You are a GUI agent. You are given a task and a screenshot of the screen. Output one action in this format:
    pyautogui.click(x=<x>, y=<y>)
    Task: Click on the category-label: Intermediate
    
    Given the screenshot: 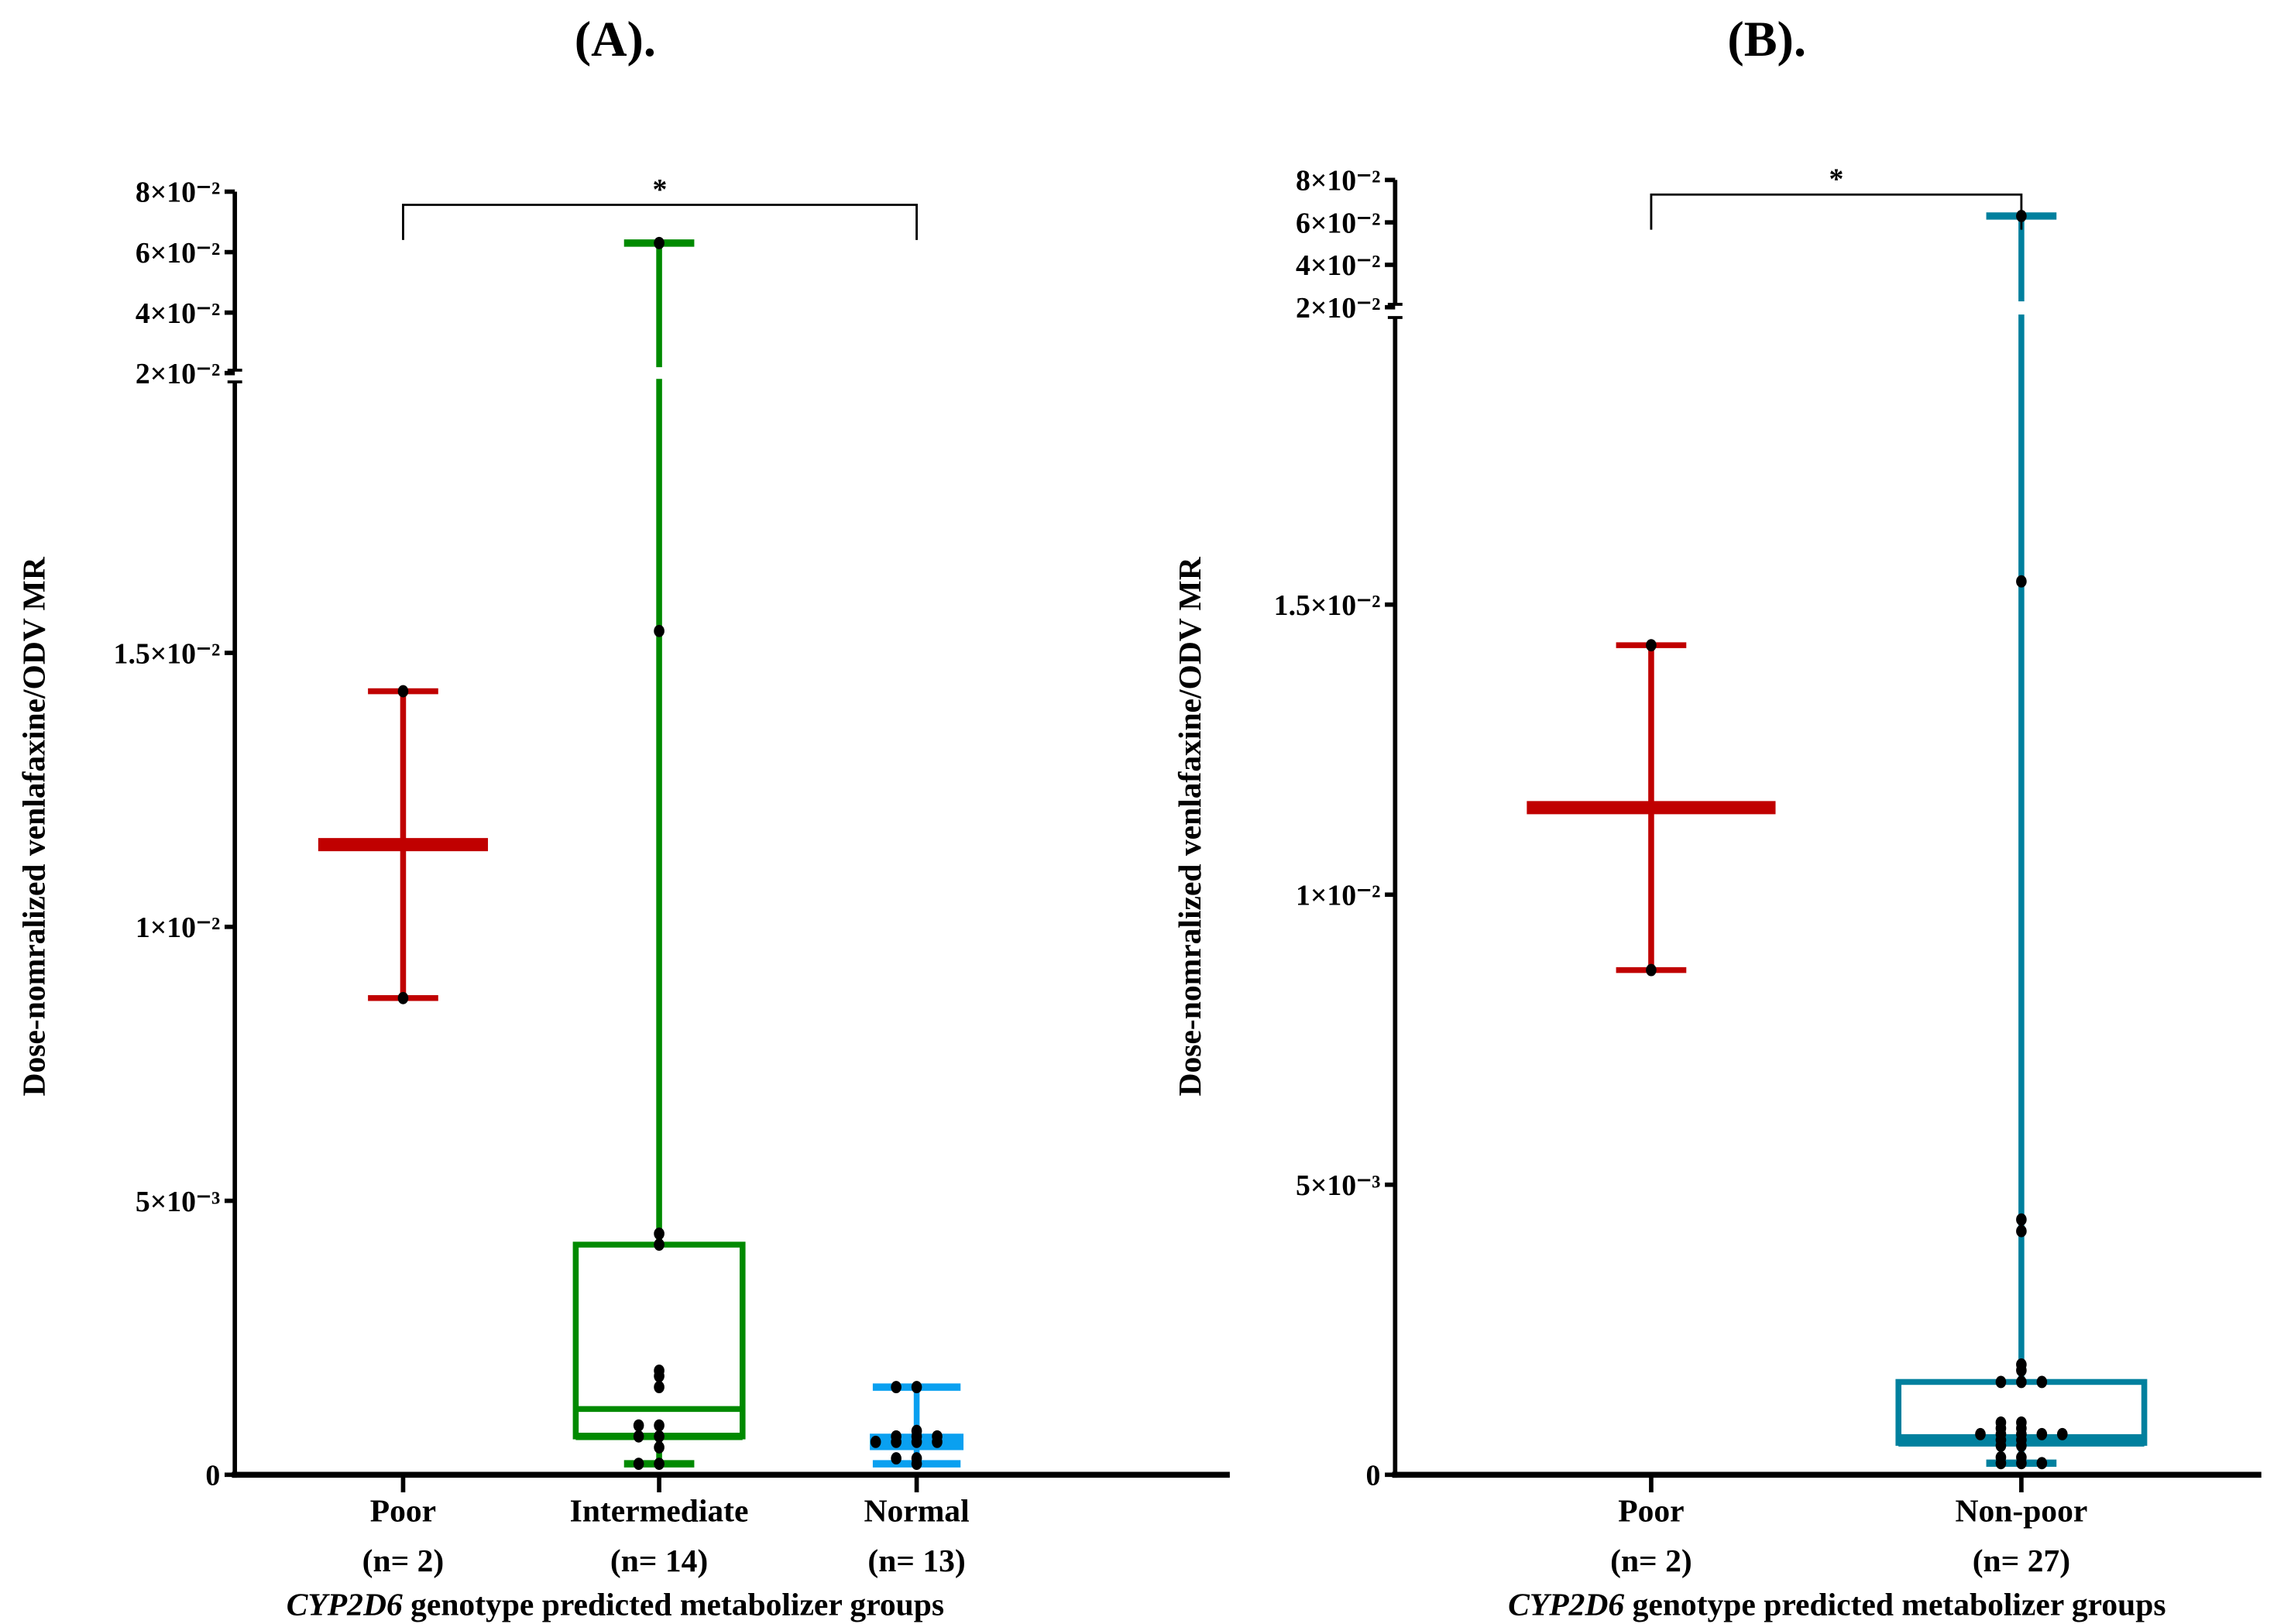 What is the action you would take?
    pyautogui.click(x=659, y=1511)
    